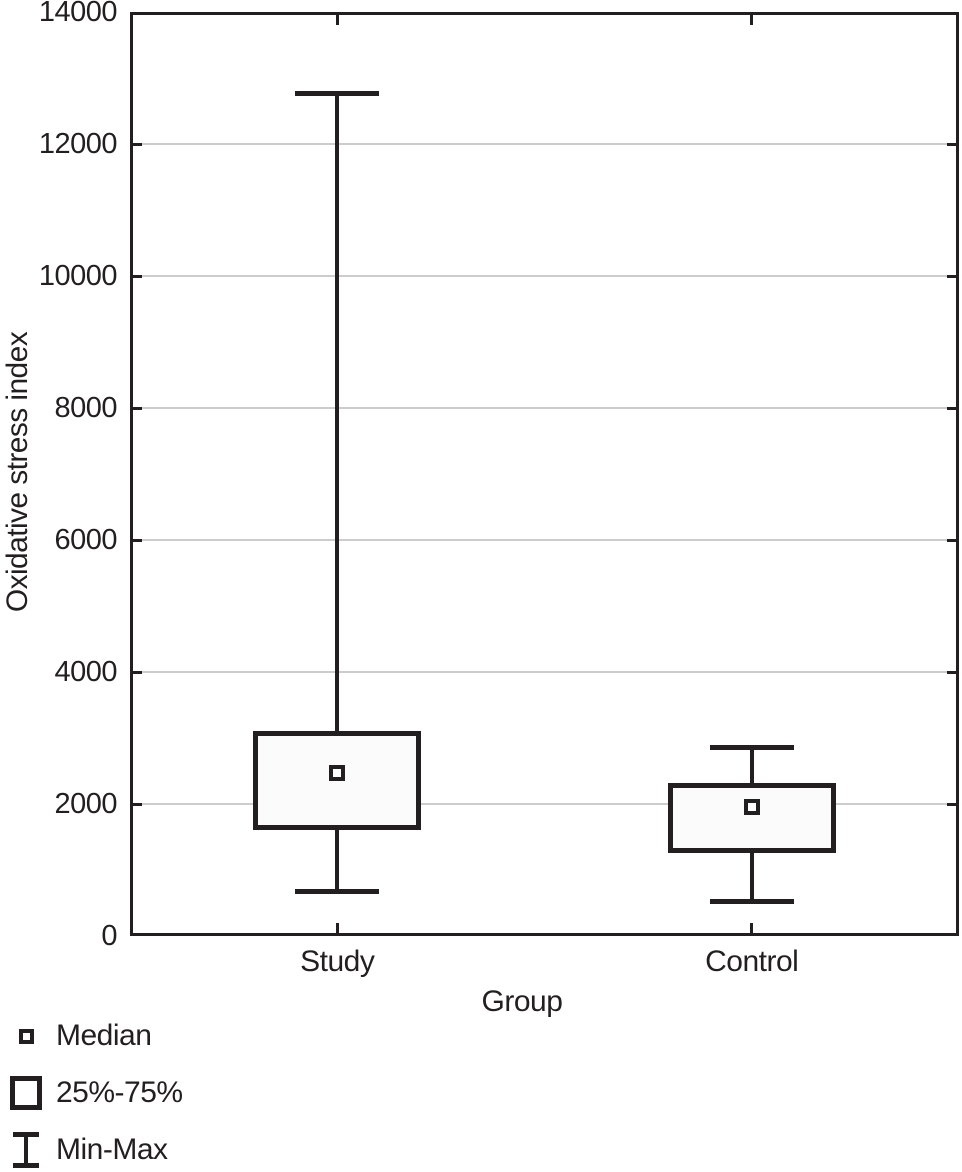 The width and height of the screenshot is (962, 1172). Describe the element at coordinates (752, 928) in the screenshot. I see `x-tick-mark-bottom-control` at that location.